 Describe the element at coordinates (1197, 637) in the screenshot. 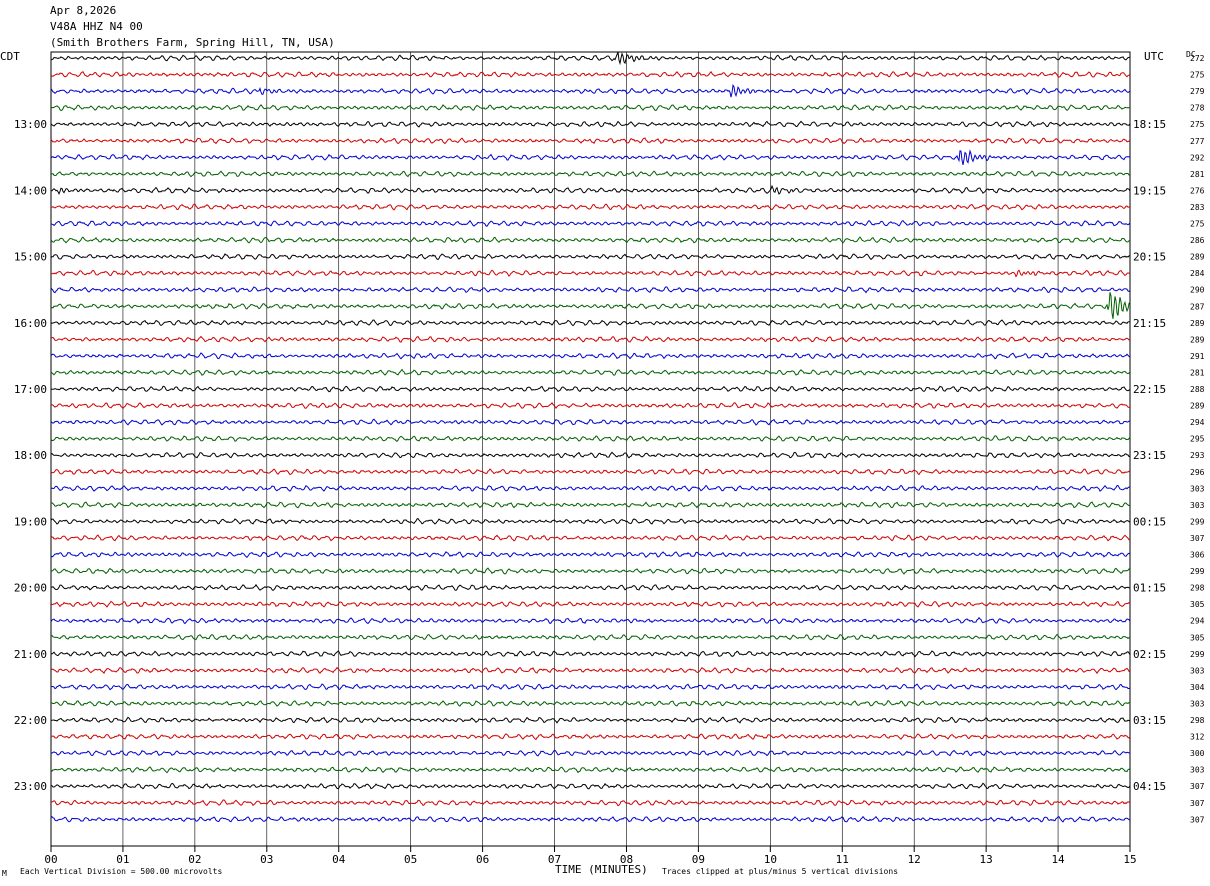

I see `dc-offset-label: 305` at that location.